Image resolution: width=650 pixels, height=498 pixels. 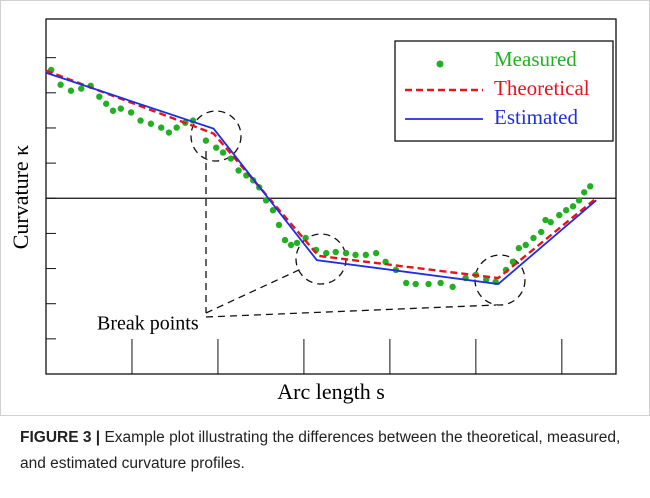 I want to click on legend: Measured Theoretical Estimated, so click(x=504, y=91).